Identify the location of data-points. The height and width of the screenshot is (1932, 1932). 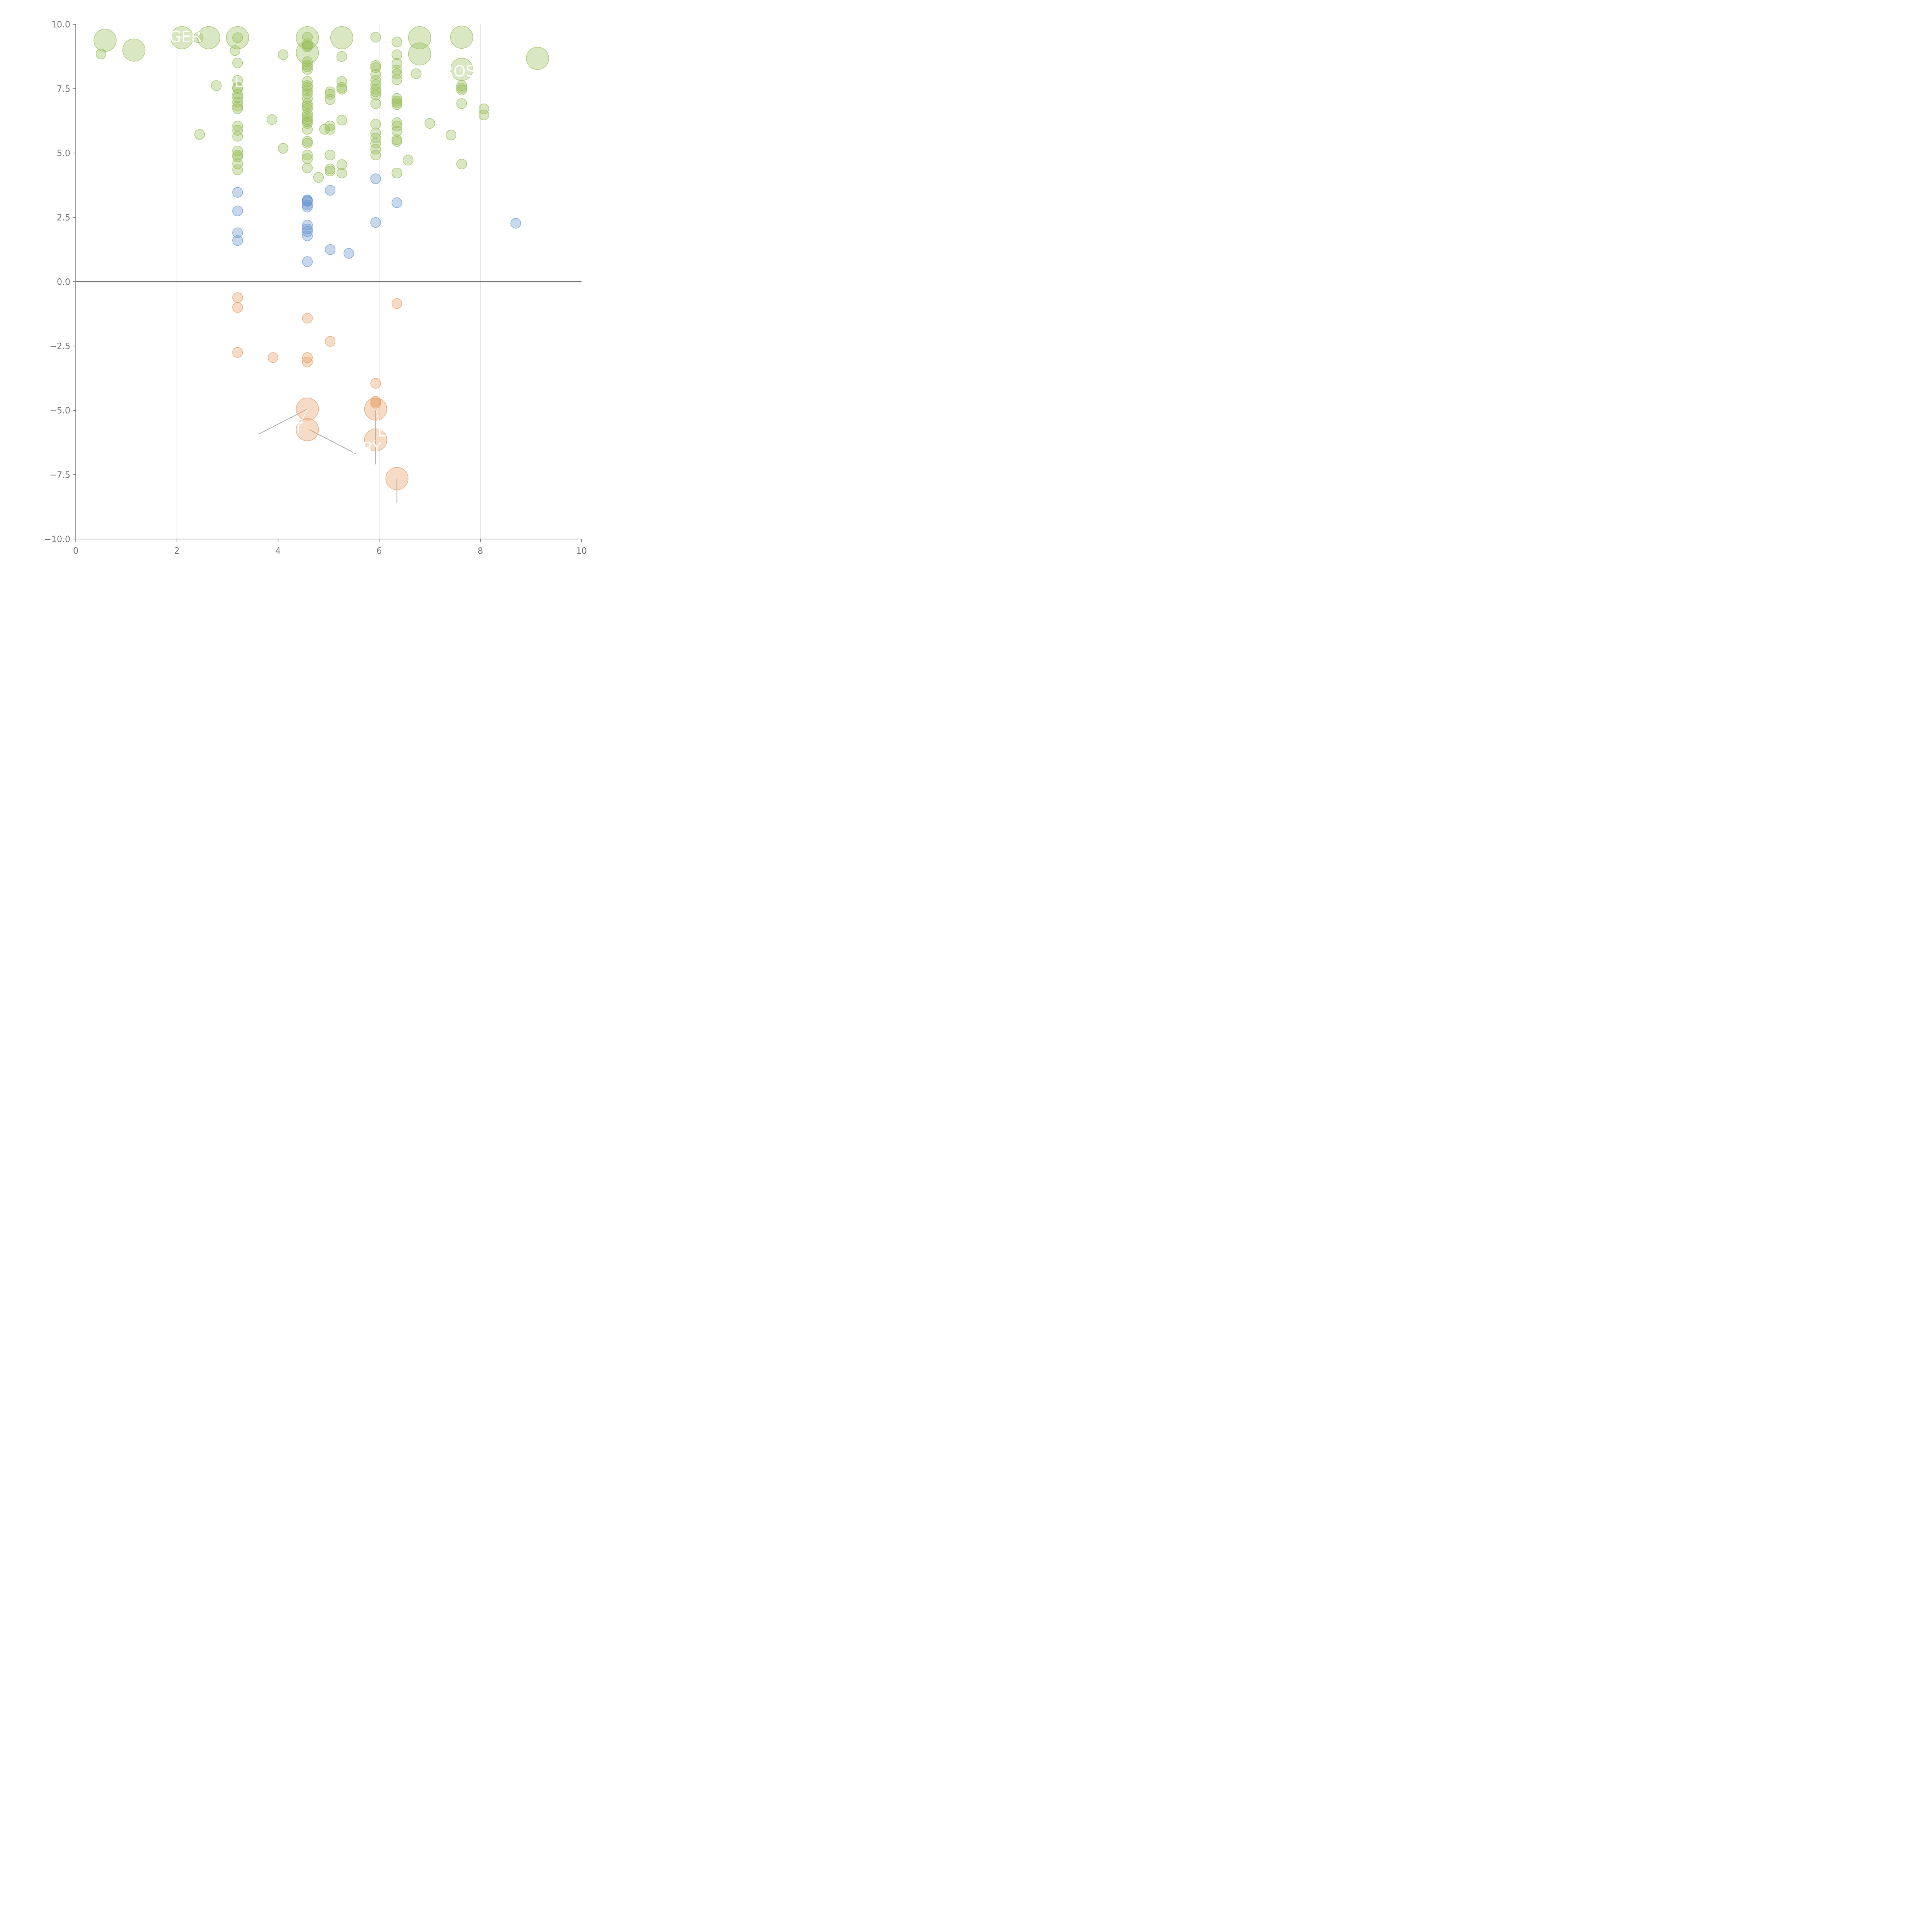
(321, 258).